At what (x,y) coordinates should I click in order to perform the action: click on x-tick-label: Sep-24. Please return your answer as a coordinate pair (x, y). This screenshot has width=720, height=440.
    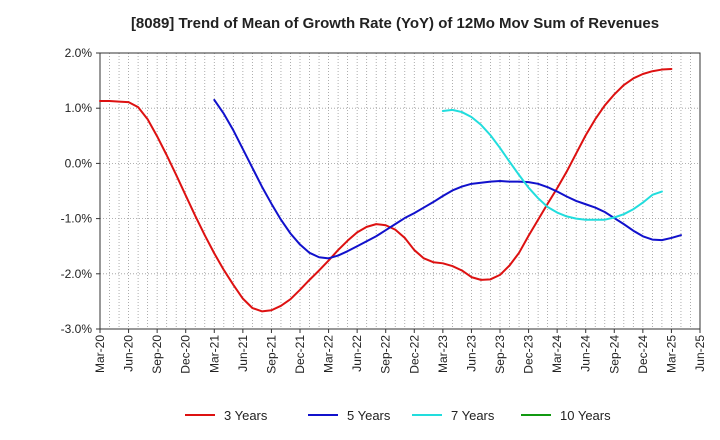
    Looking at the image, I should click on (614, 354).